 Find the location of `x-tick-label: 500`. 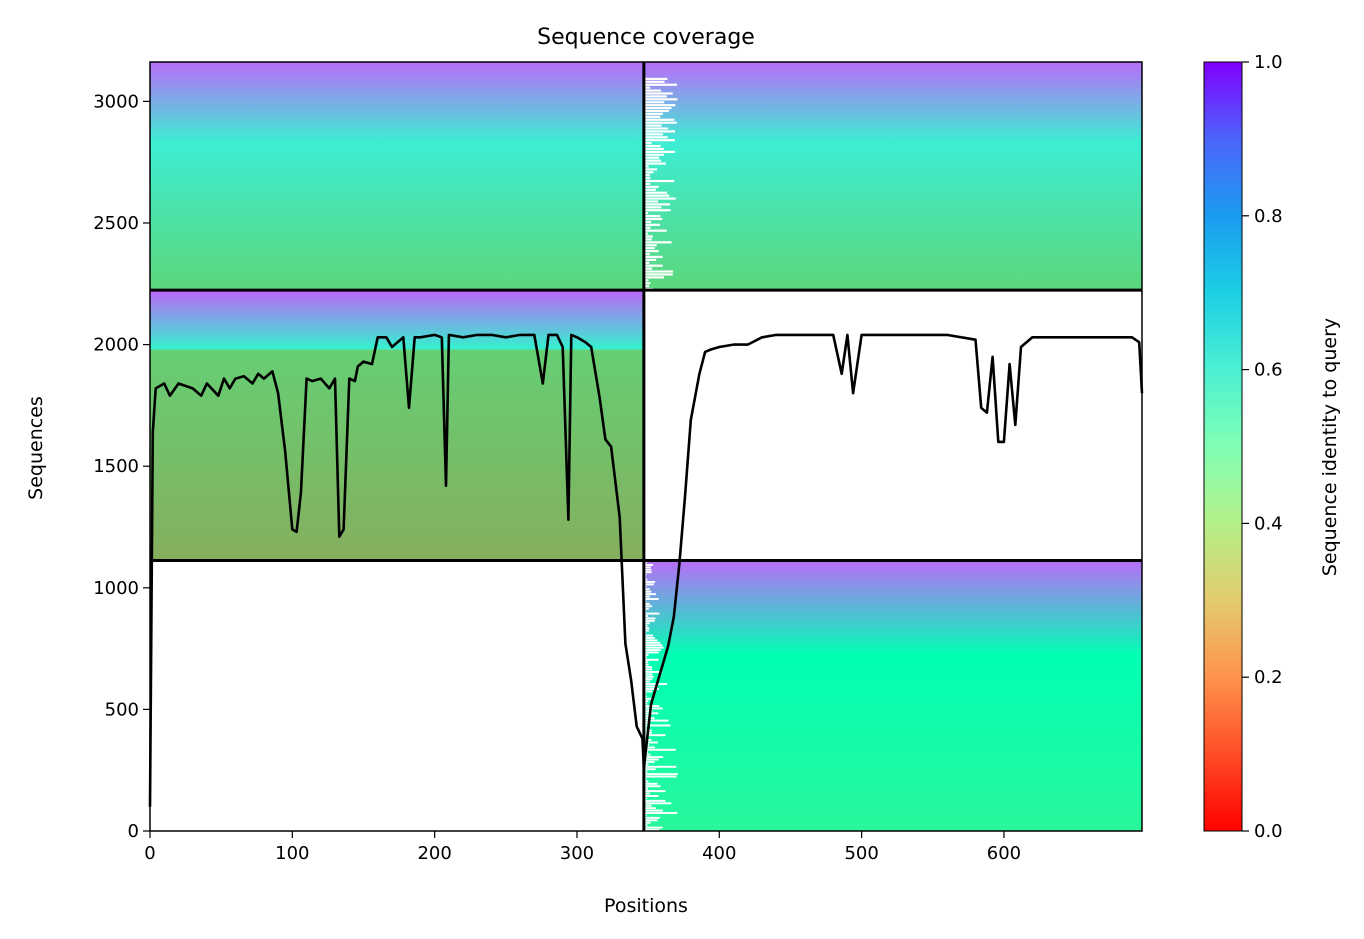

x-tick-label: 500 is located at coordinates (861, 853).